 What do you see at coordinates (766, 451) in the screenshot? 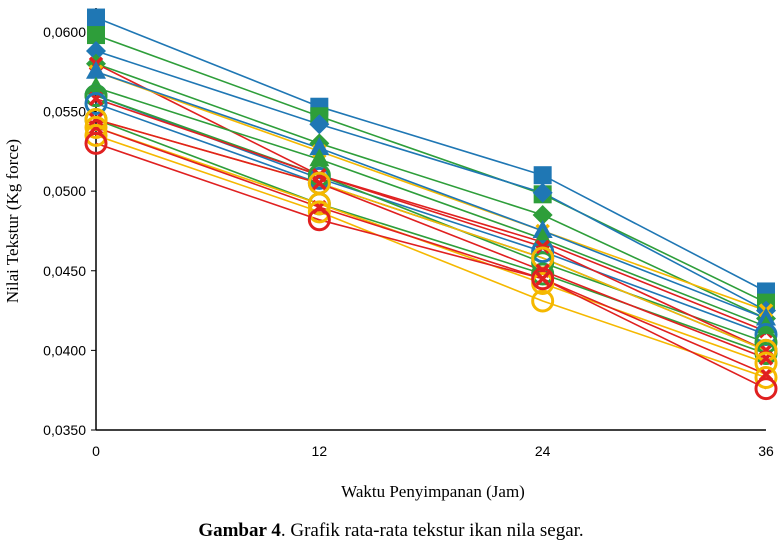
I see `x-tick-label: 36` at bounding box center [766, 451].